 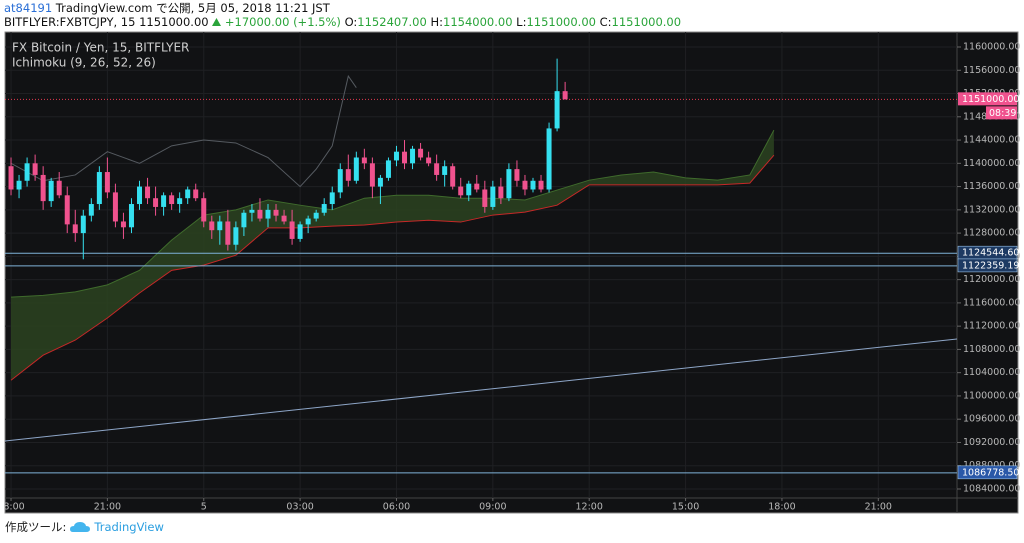 What do you see at coordinates (36, 527) in the screenshot?
I see `footer-label: 作成ツール:` at bounding box center [36, 527].